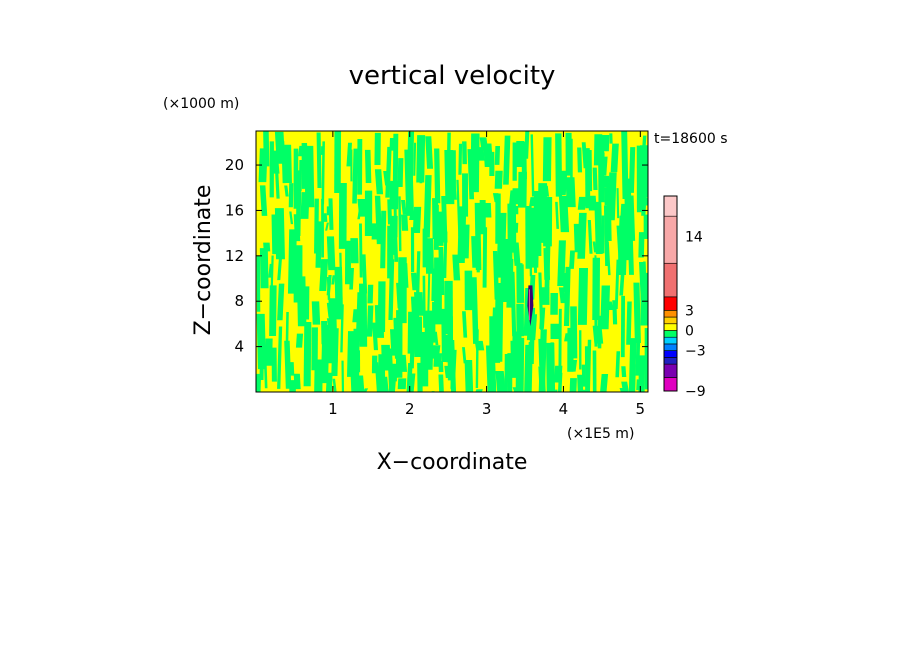 The height and width of the screenshot is (654, 904). Describe the element at coordinates (695, 352) in the screenshot. I see `colorbar-label: −3` at that location.